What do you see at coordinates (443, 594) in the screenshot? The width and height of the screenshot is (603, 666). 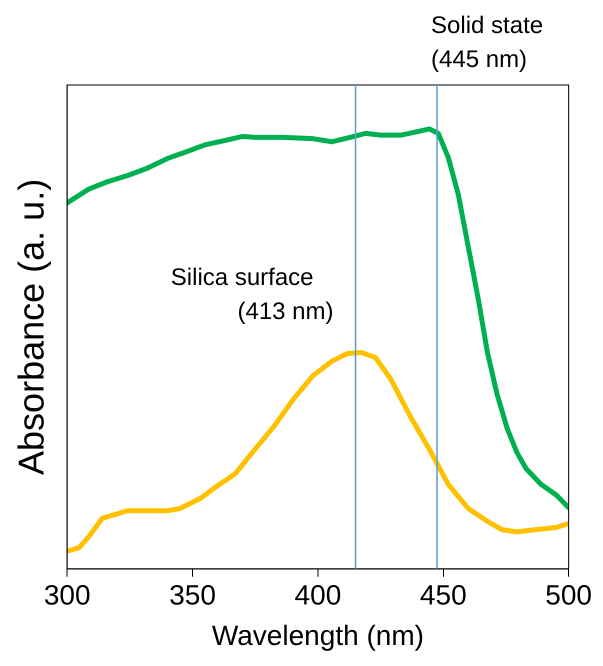 I see `x-tick-label: 450` at bounding box center [443, 594].